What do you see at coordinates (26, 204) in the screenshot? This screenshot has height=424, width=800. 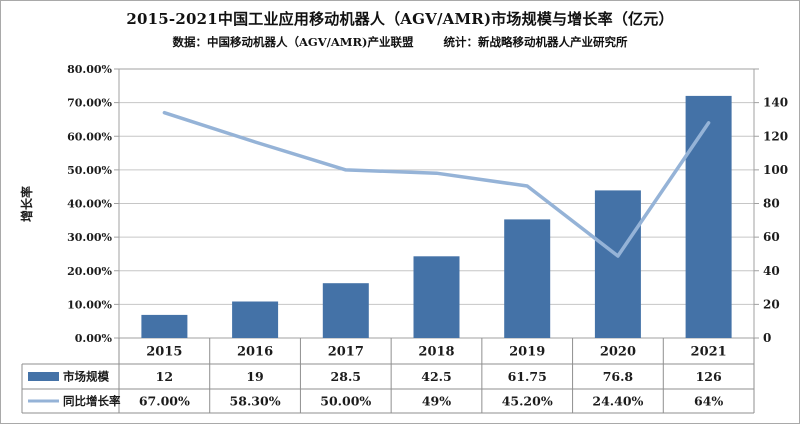 I see `left-axis-title: 增长率` at bounding box center [26, 204].